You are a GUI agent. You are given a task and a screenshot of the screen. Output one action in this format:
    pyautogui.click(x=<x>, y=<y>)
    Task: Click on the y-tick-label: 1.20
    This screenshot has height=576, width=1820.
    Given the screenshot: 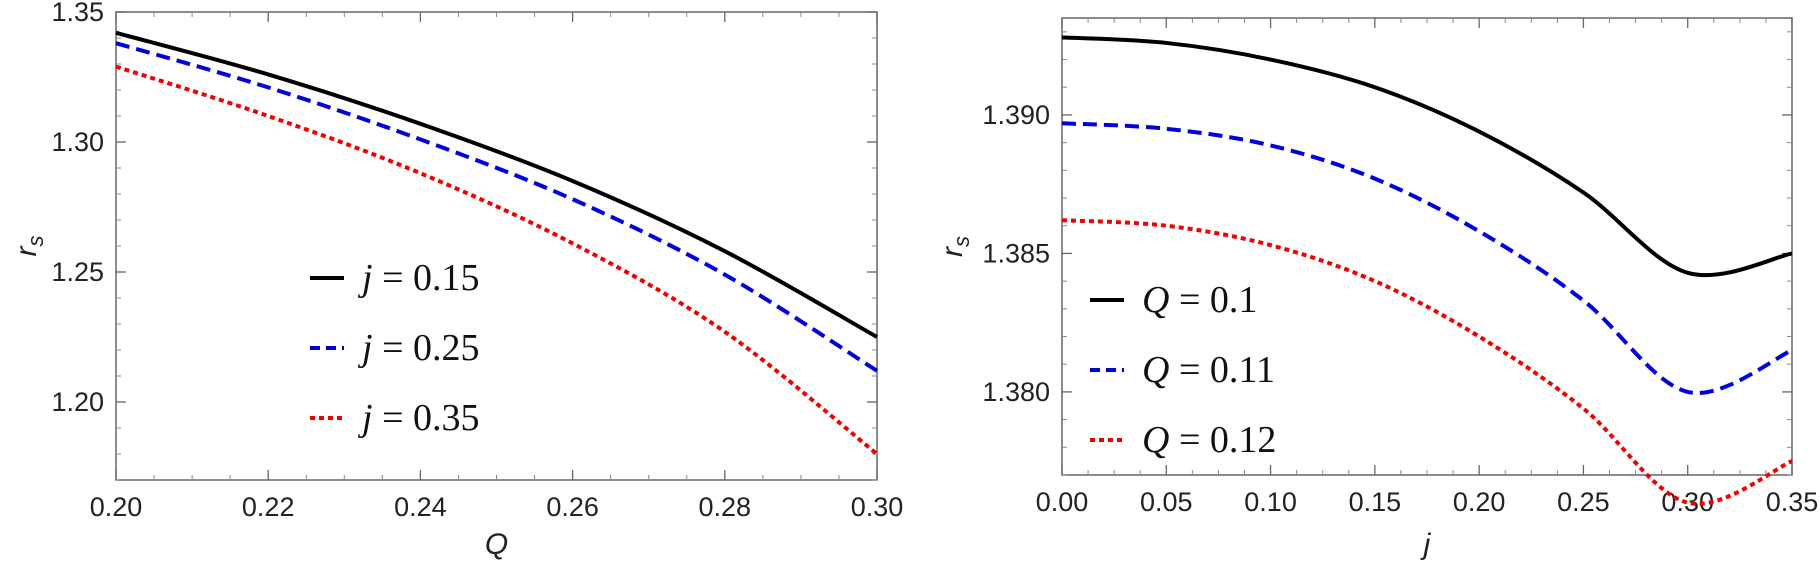 What is the action you would take?
    pyautogui.click(x=77, y=402)
    